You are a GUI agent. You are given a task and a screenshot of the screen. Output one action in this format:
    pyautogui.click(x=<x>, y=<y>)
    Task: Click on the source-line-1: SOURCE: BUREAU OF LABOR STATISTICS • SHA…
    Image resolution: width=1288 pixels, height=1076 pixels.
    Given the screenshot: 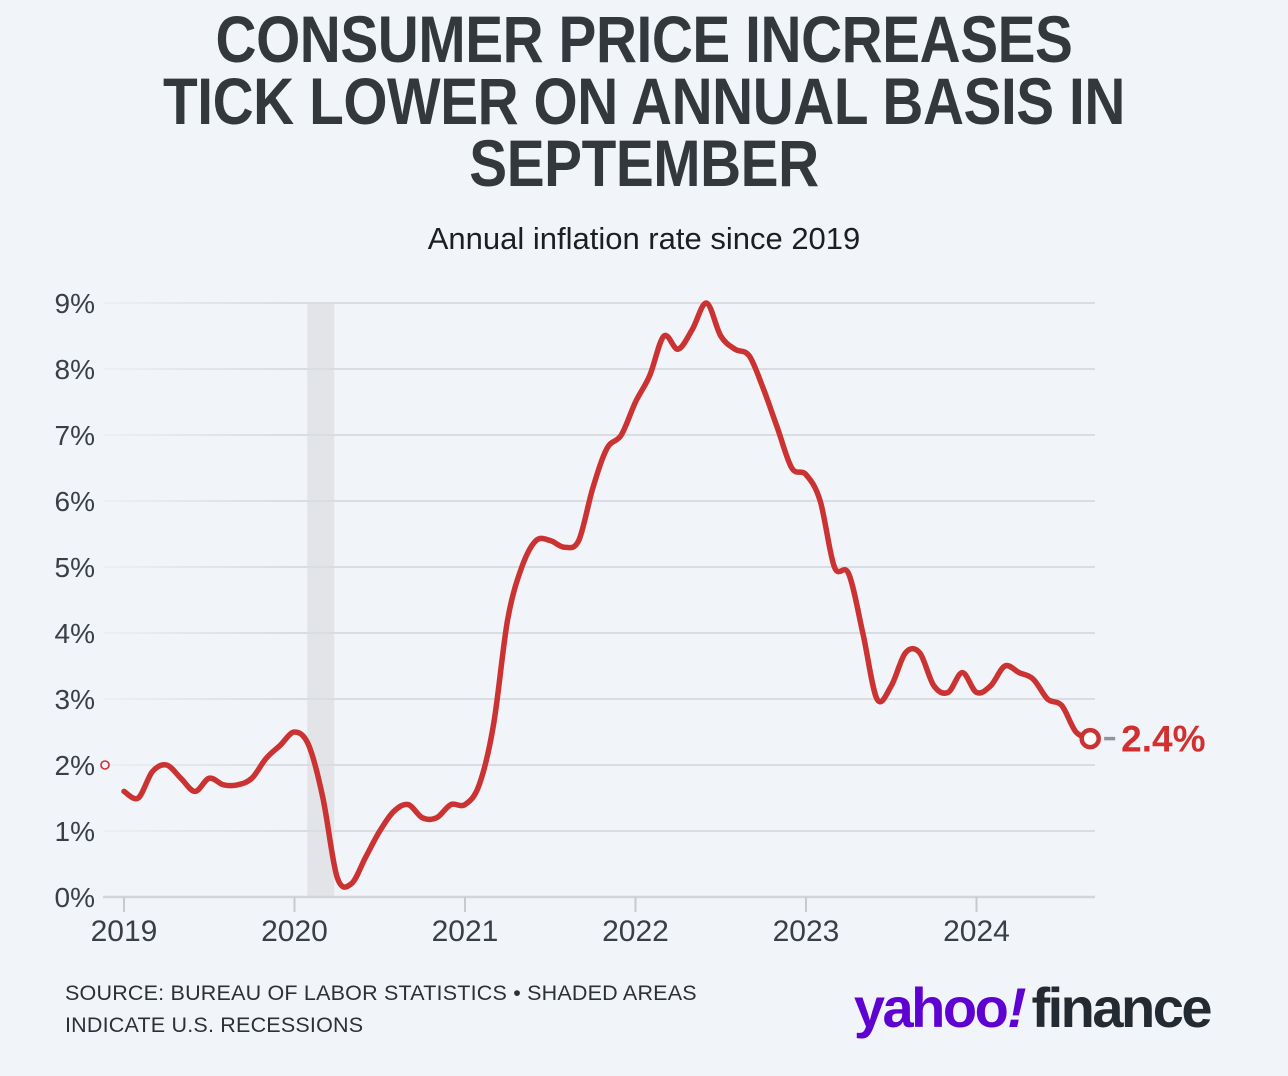 What is the action you would take?
    pyautogui.click(x=381, y=993)
    